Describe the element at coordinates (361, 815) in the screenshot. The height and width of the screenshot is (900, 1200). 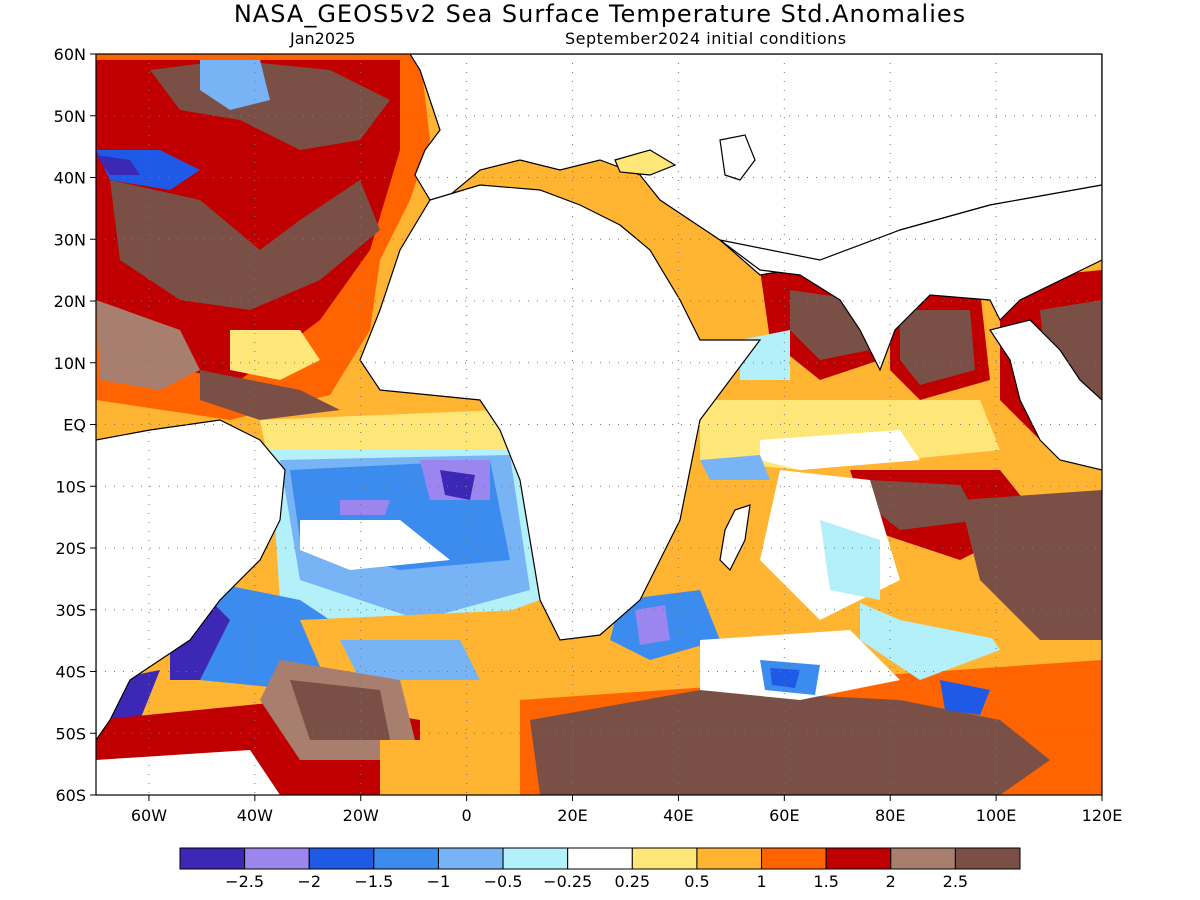
I see `lon-tick-label: 20W` at that location.